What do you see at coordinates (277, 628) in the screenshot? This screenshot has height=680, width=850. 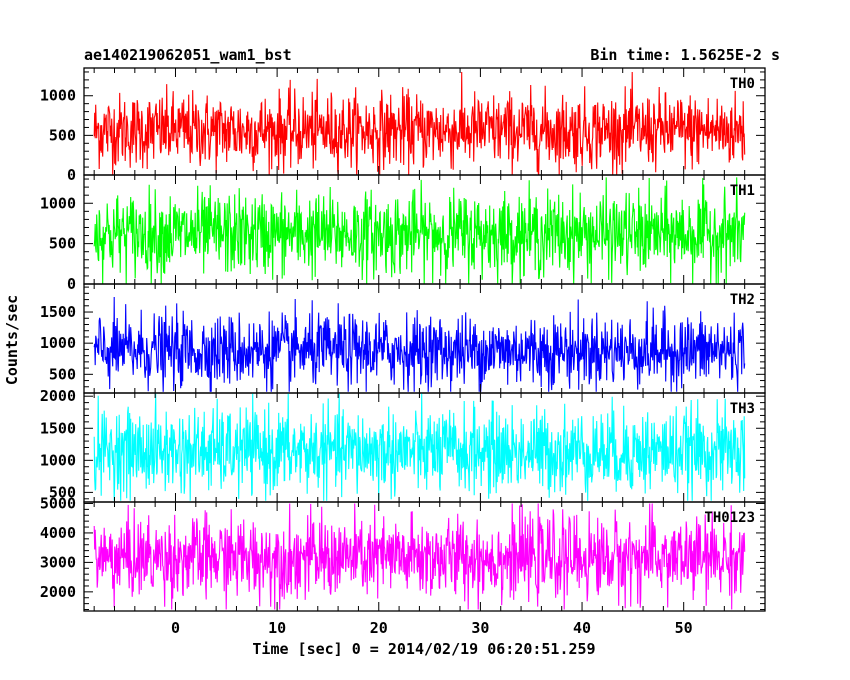 I see `x-tick-label: 10` at bounding box center [277, 628].